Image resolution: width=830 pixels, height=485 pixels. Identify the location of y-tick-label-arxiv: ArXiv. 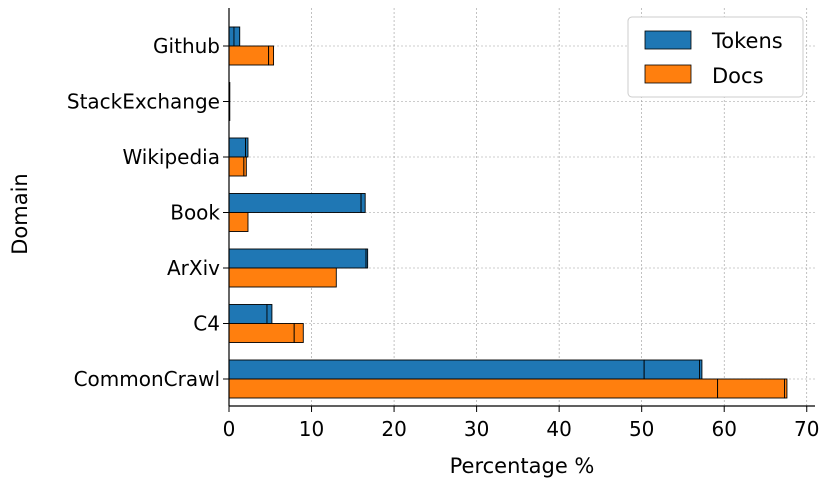
(193, 268).